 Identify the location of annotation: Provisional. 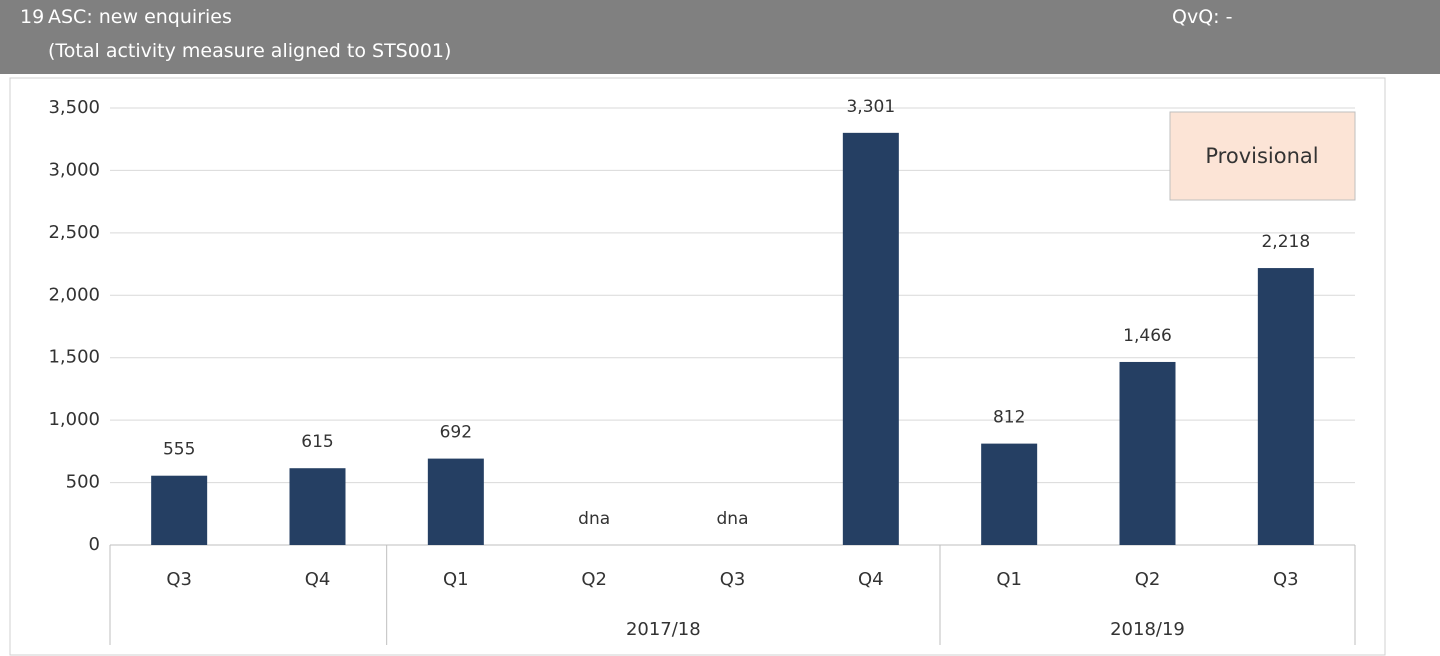
(1261, 156).